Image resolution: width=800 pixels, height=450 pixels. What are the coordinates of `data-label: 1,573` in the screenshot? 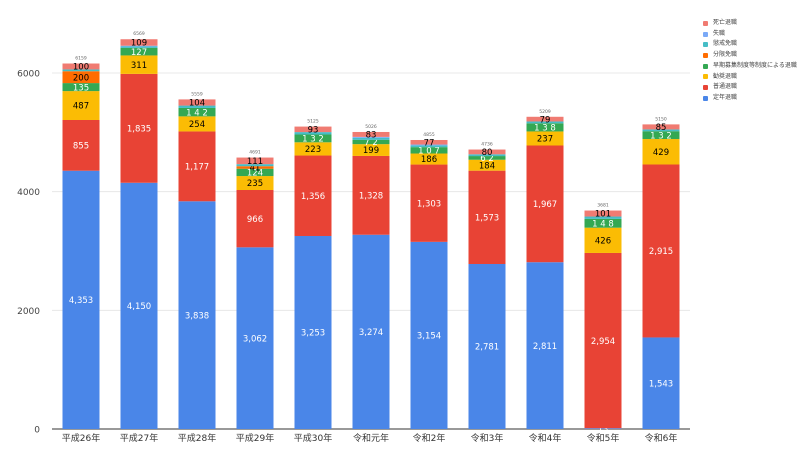 It's located at (487, 219).